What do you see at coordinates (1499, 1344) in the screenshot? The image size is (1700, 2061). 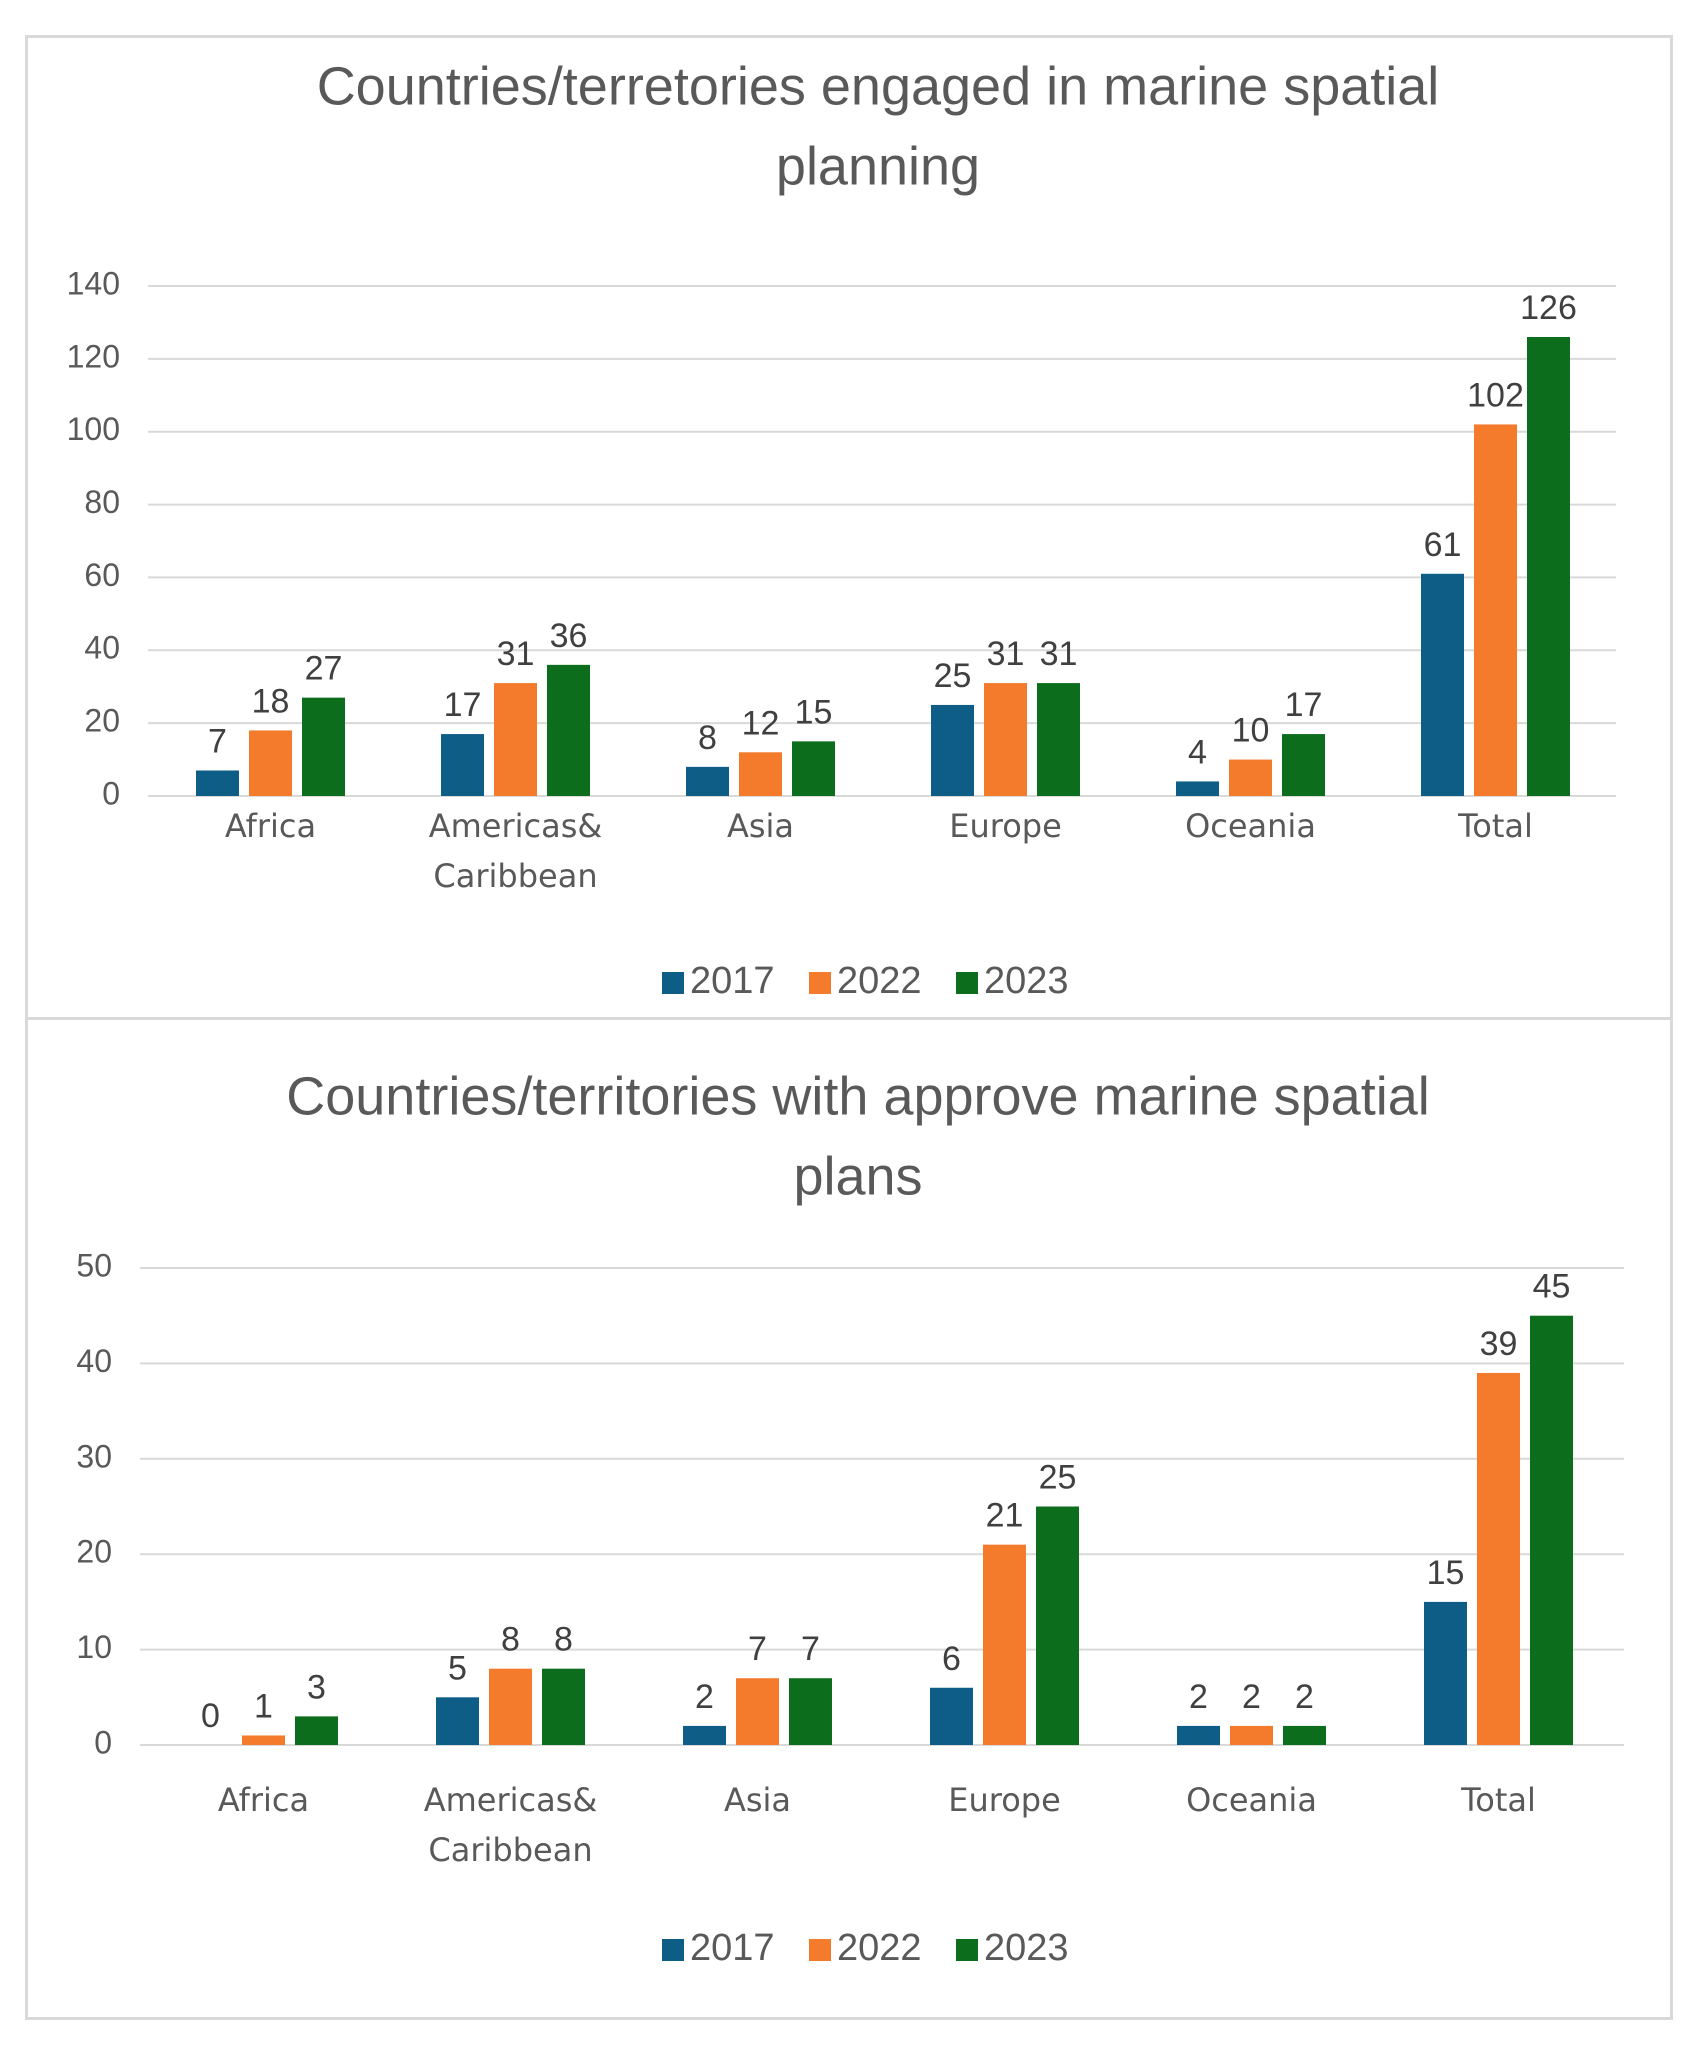 I see `data-label: 39` at bounding box center [1499, 1344].